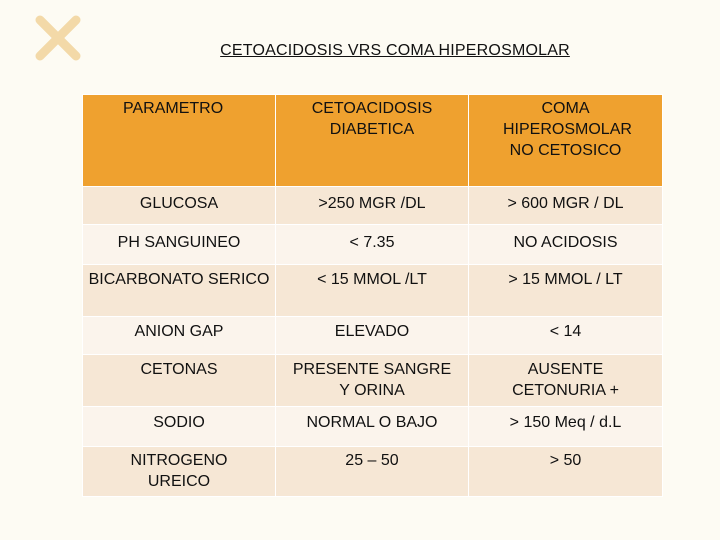 The height and width of the screenshot is (540, 720). I want to click on cell-parameter: NITROGENO UREICO, so click(179, 471).